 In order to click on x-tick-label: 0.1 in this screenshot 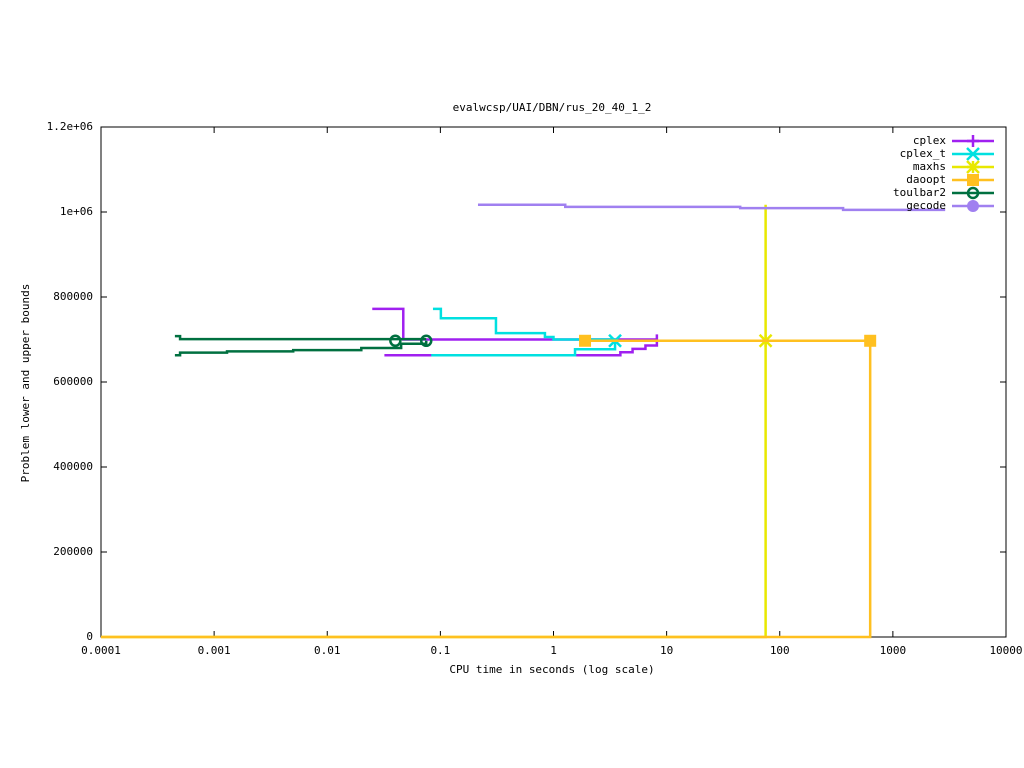, I will do `click(440, 650)`.